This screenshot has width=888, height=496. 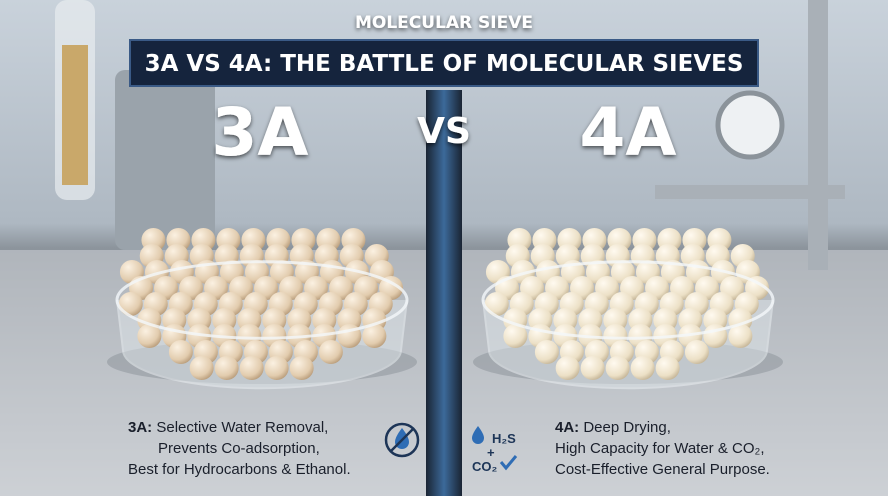 I want to click on caption-line: Selective Water Removal,, so click(x=242, y=427).